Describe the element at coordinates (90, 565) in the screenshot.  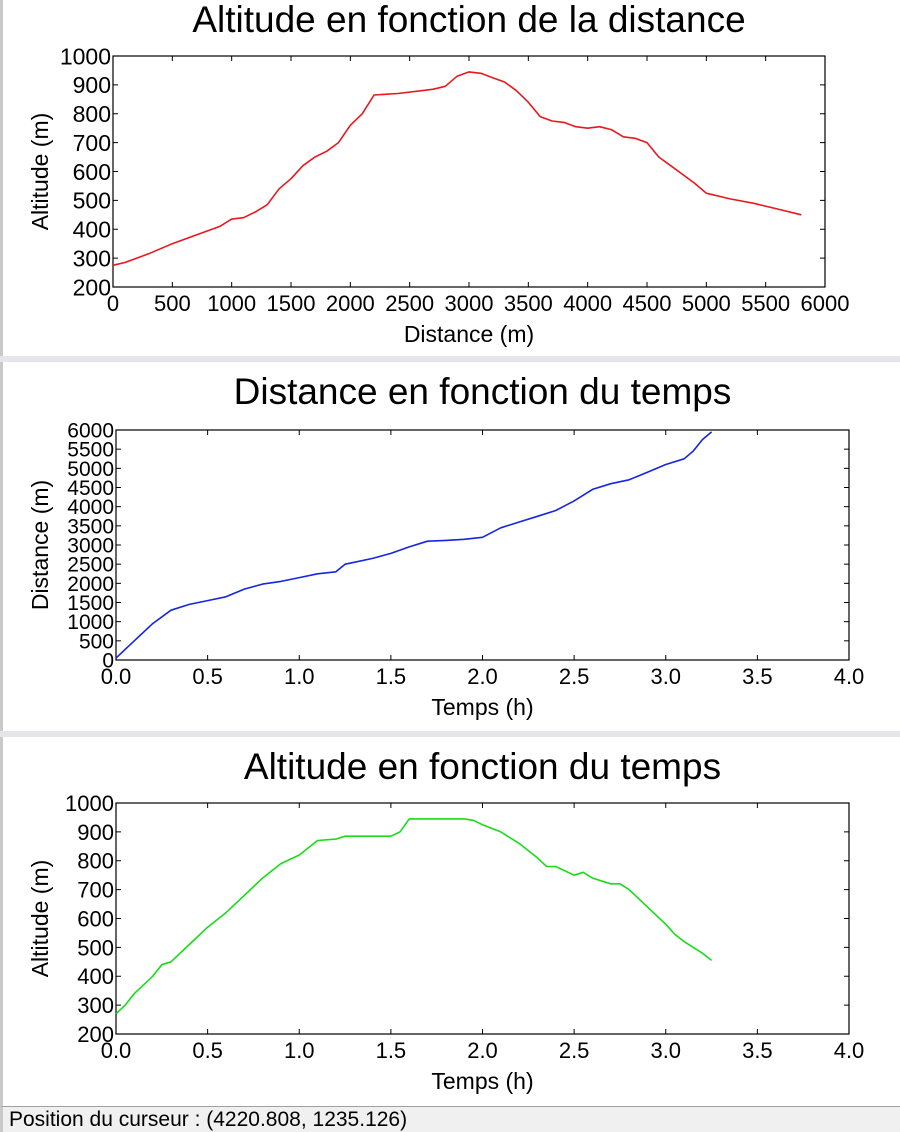
I see `y-tick-label: 2500` at that location.